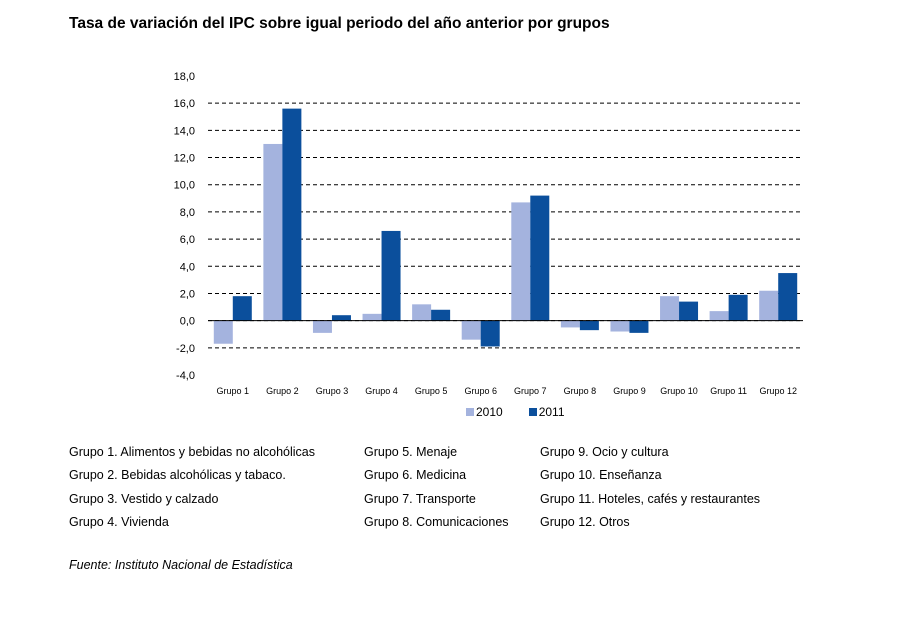  Describe the element at coordinates (177, 475) in the screenshot. I see `group-description: Grupo 2. Bebidas alcohólicas y tabaco.` at that location.